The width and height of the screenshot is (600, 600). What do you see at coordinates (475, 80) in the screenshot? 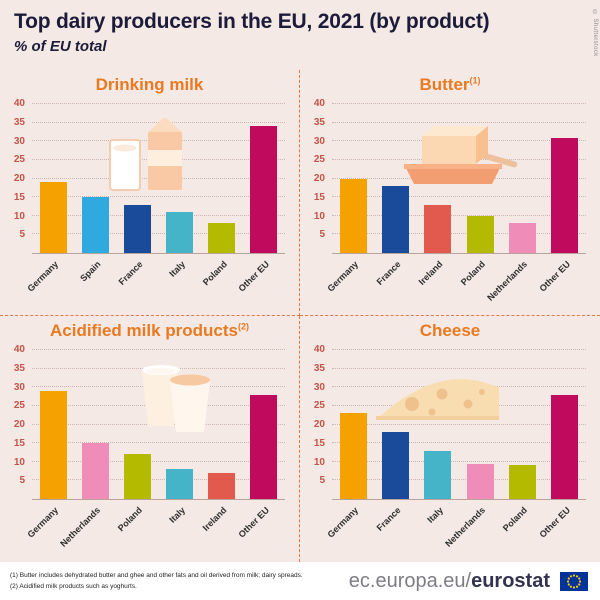
I see `chart-title-footnote-ref: (1)` at bounding box center [475, 80].